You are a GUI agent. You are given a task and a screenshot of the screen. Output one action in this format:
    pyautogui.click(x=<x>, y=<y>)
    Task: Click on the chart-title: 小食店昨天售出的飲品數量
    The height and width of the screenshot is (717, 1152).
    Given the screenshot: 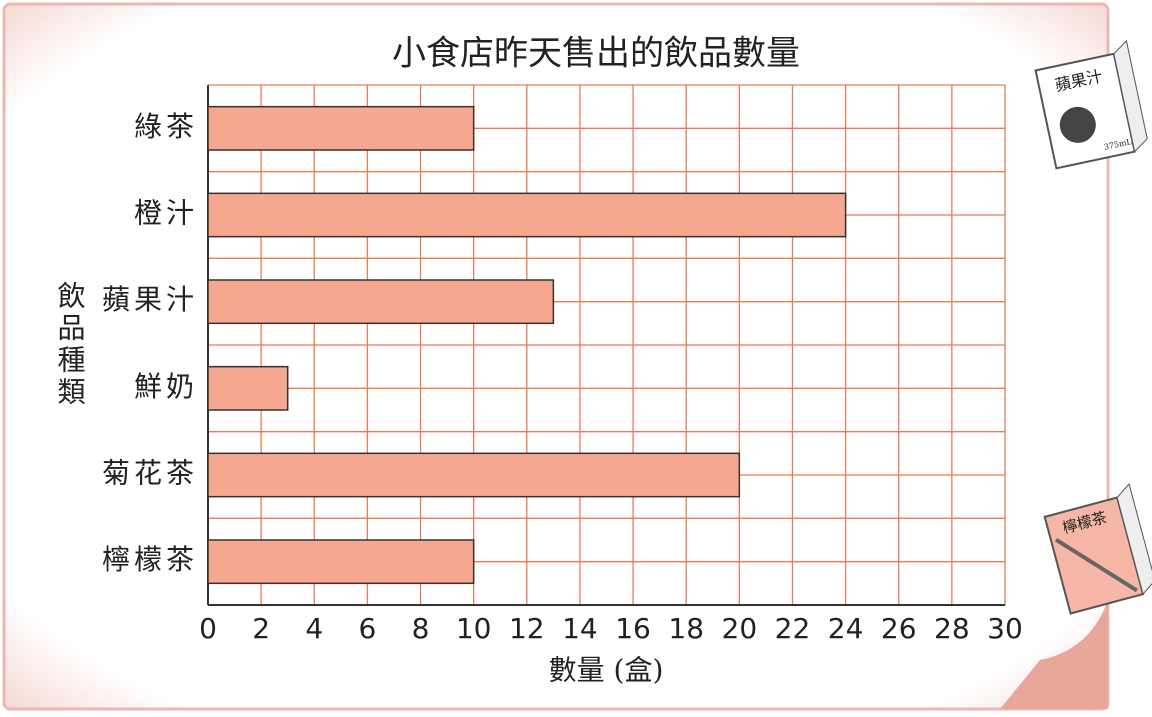 What is the action you would take?
    pyautogui.click(x=596, y=54)
    